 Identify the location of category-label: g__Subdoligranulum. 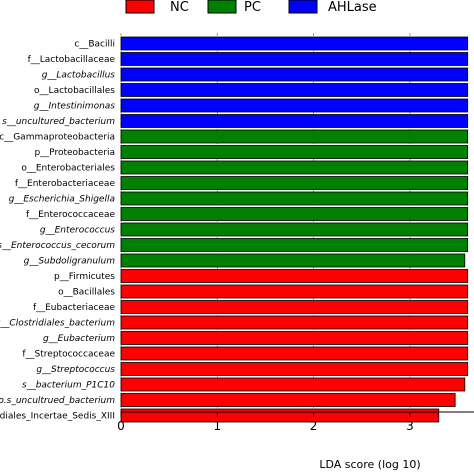
(70, 262).